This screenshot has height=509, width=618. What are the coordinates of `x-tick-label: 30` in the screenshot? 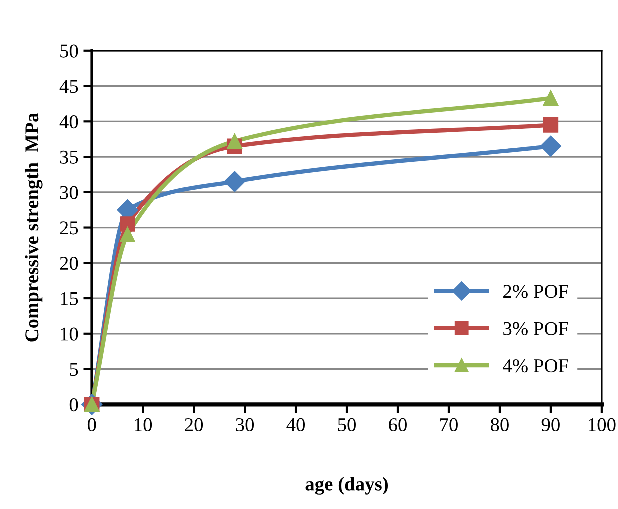 It's located at (245, 425).